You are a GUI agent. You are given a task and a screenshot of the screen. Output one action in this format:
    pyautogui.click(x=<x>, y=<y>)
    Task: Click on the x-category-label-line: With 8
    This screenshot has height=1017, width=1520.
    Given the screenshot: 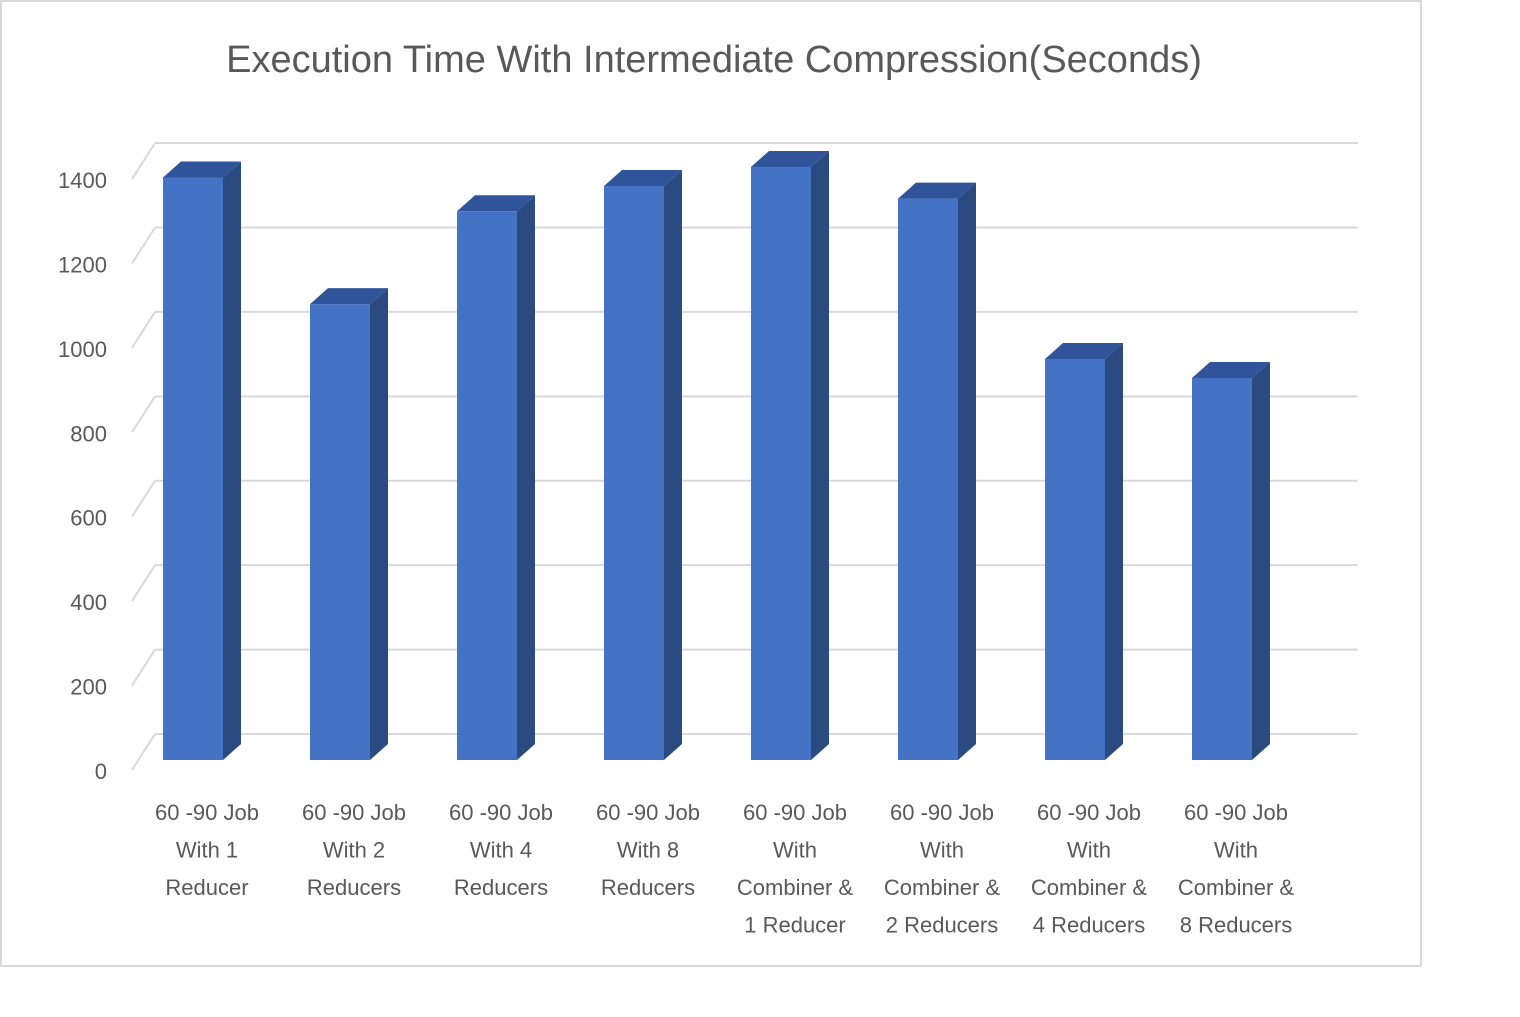 What is the action you would take?
    pyautogui.click(x=648, y=850)
    